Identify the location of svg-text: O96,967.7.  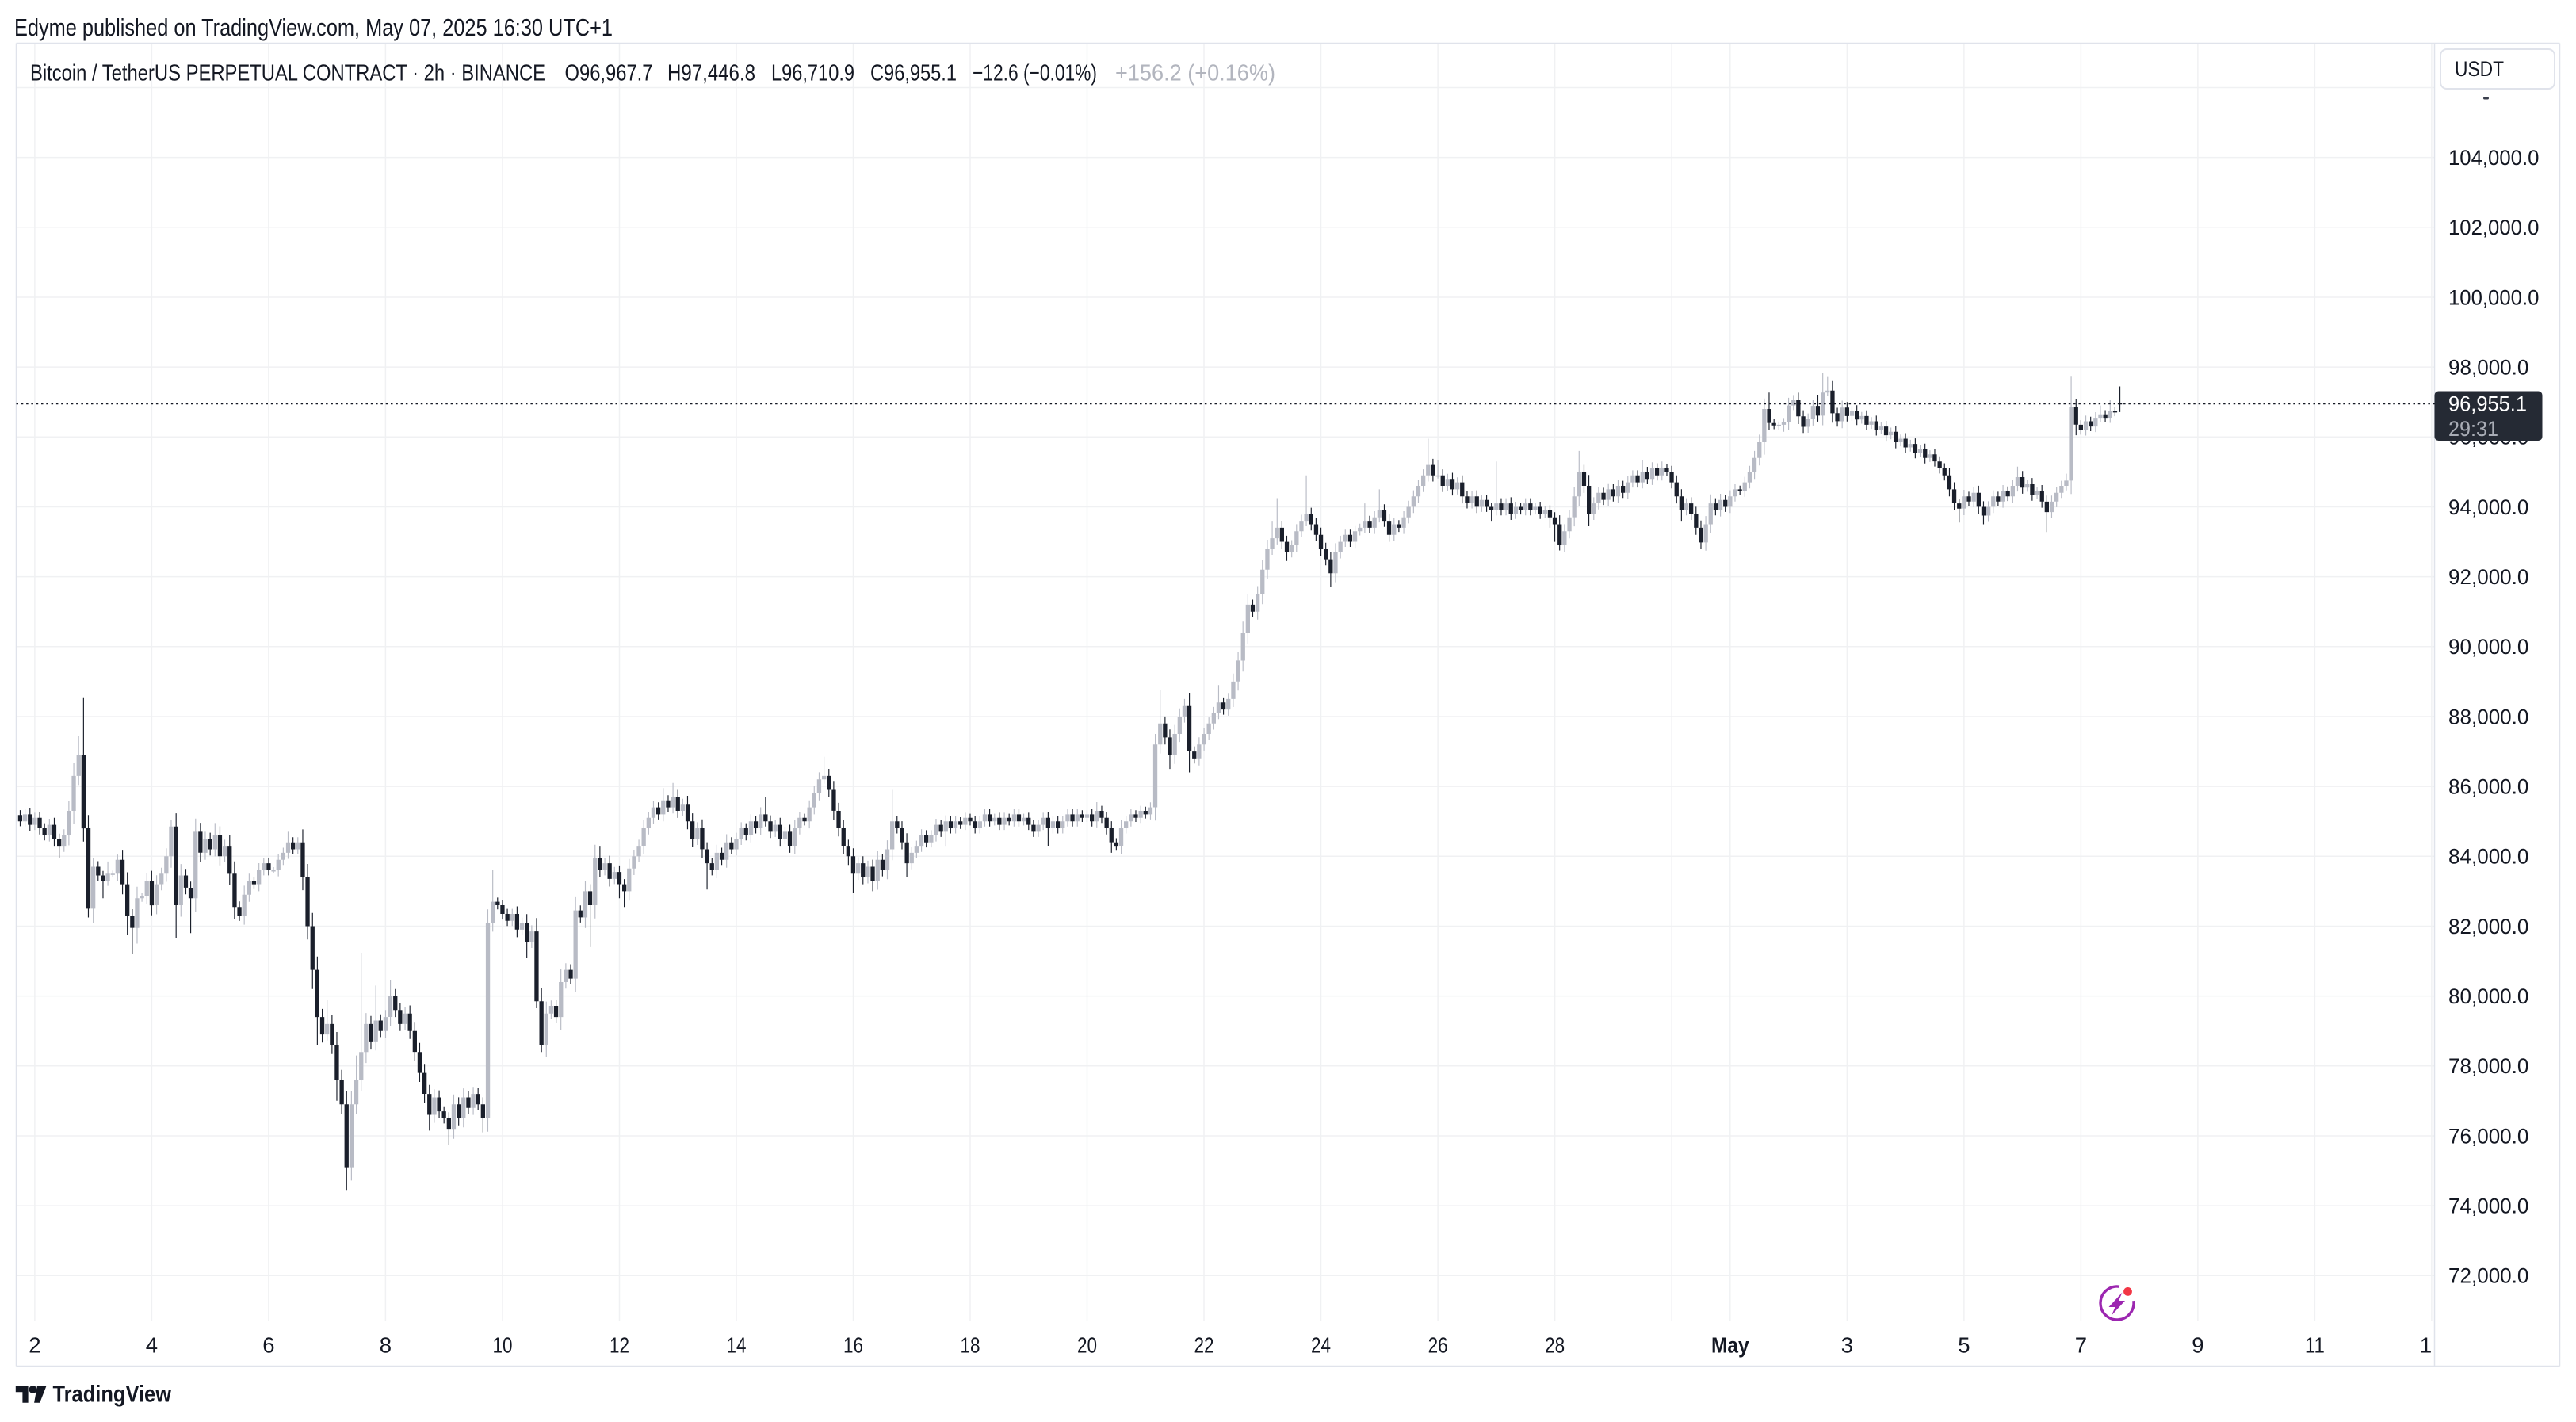
(609, 73).